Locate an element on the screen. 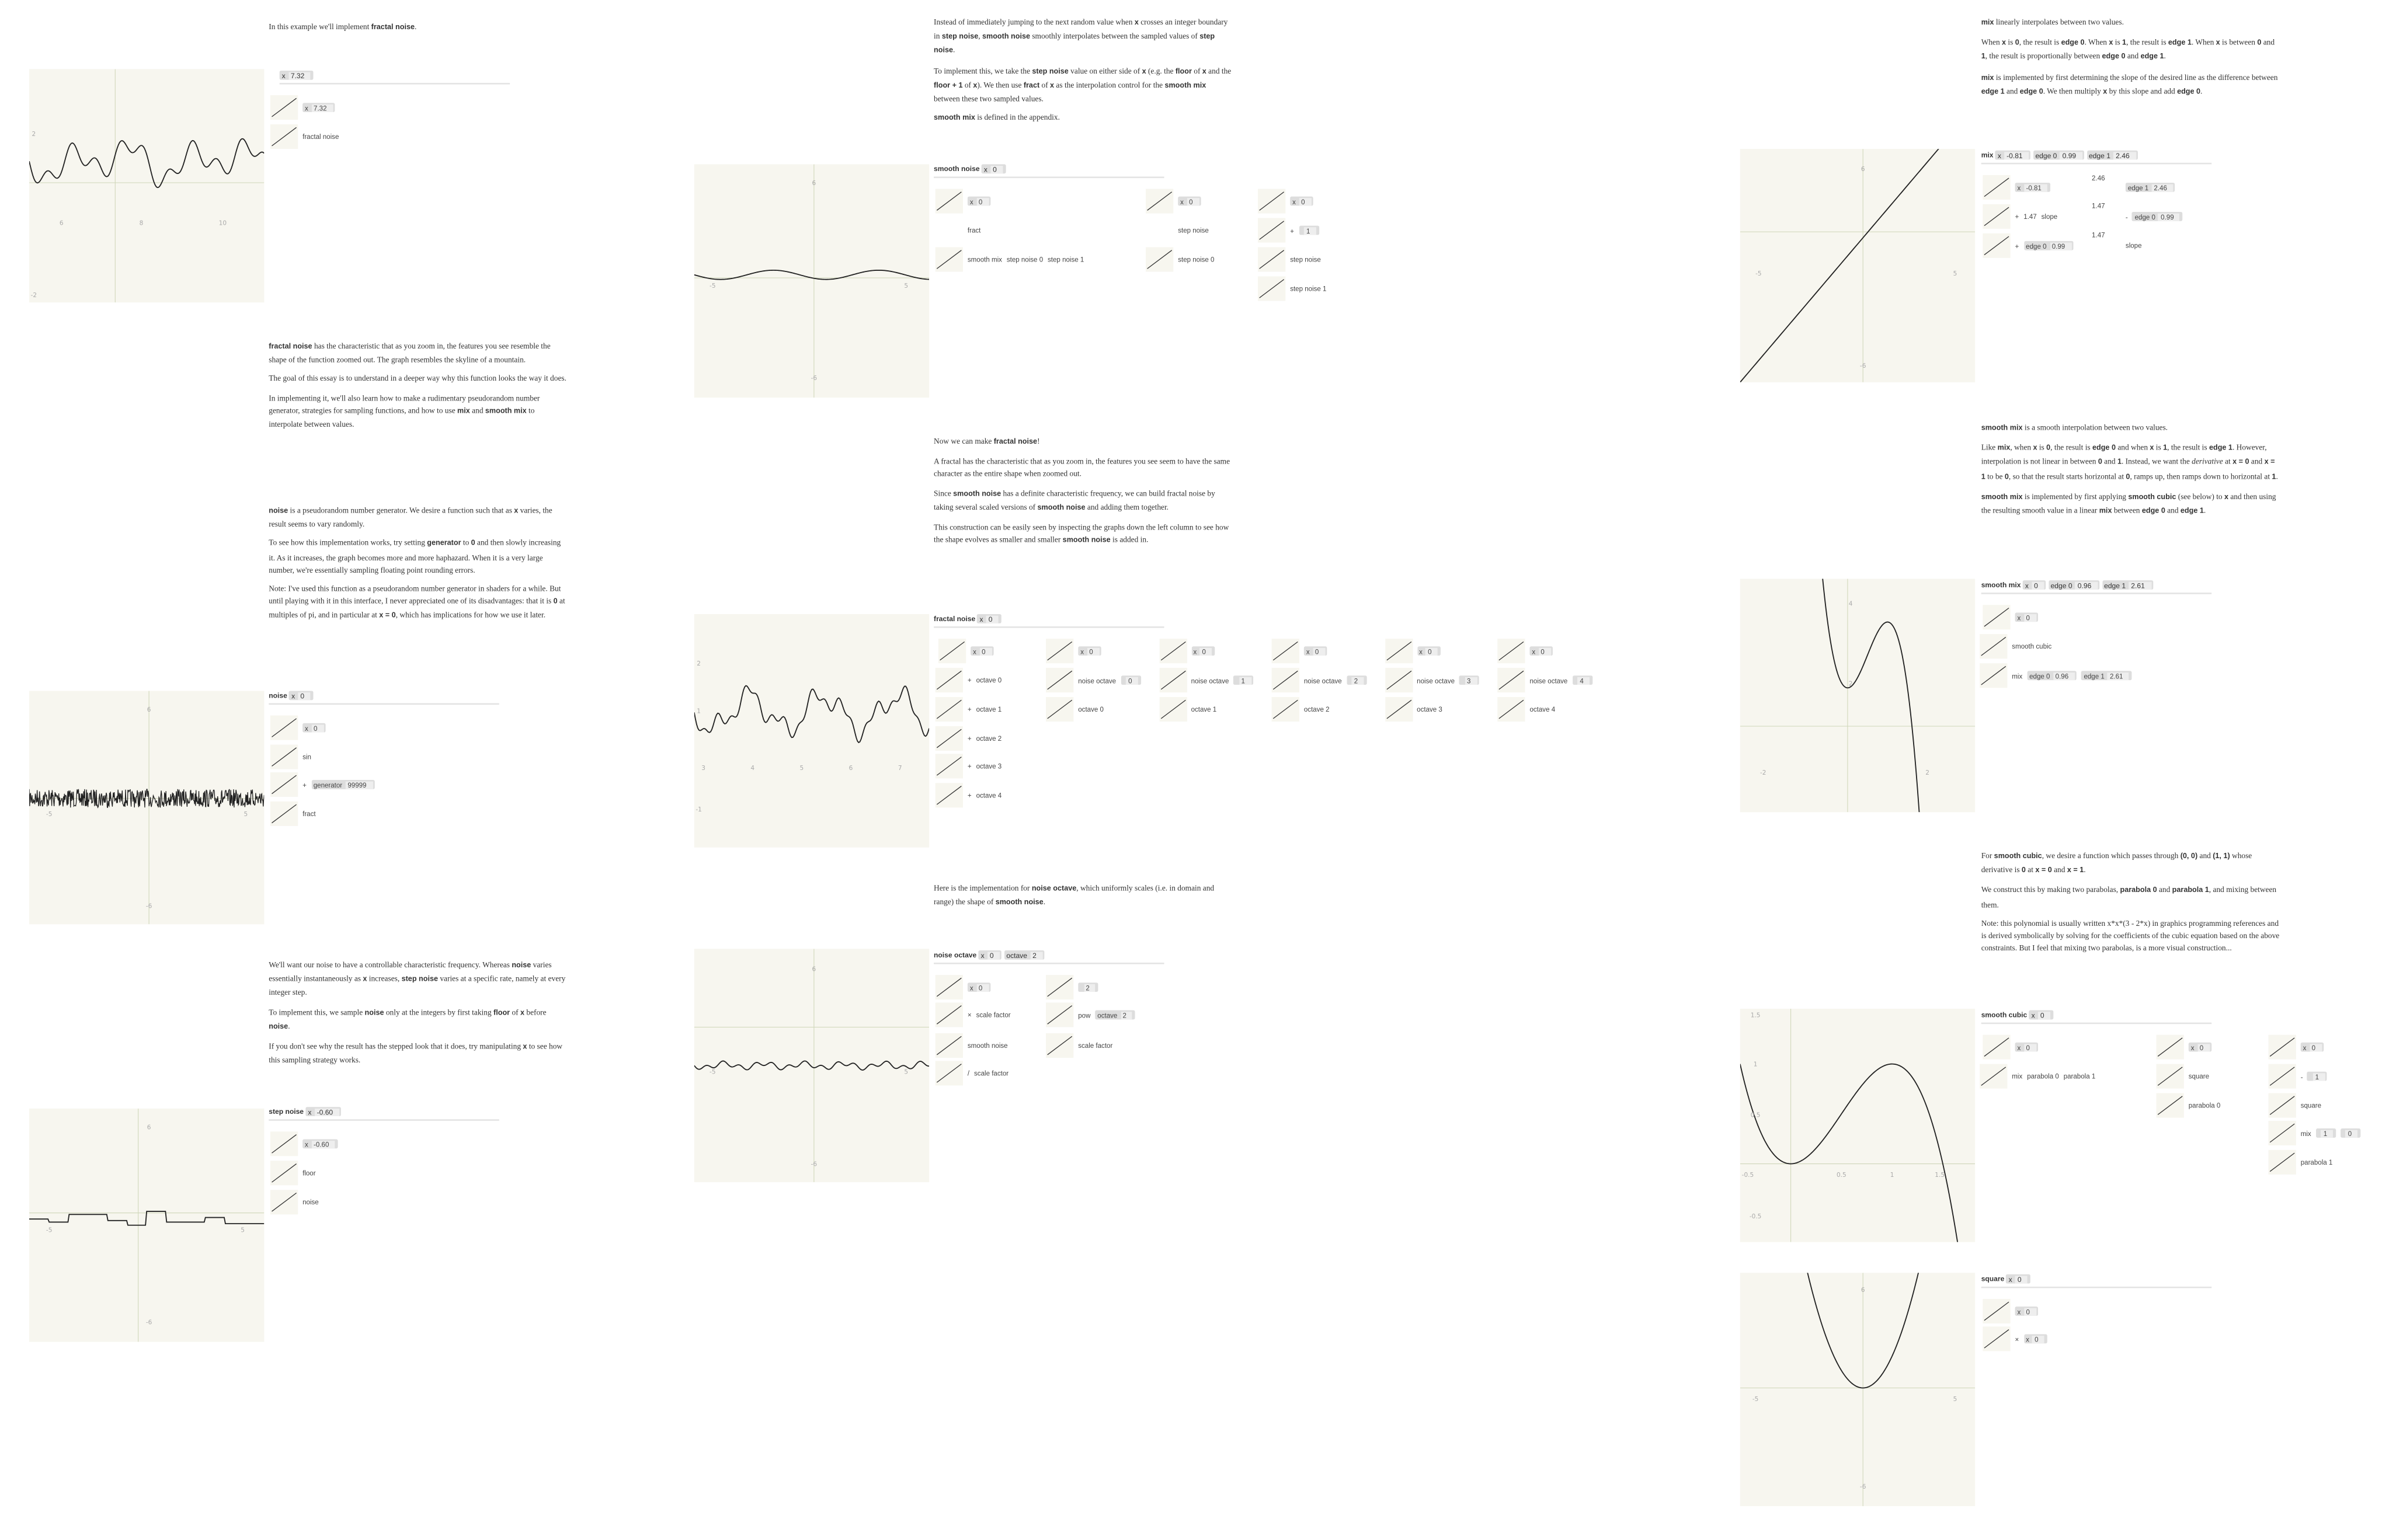  param-chip: generator 99999 is located at coordinates (343, 785).